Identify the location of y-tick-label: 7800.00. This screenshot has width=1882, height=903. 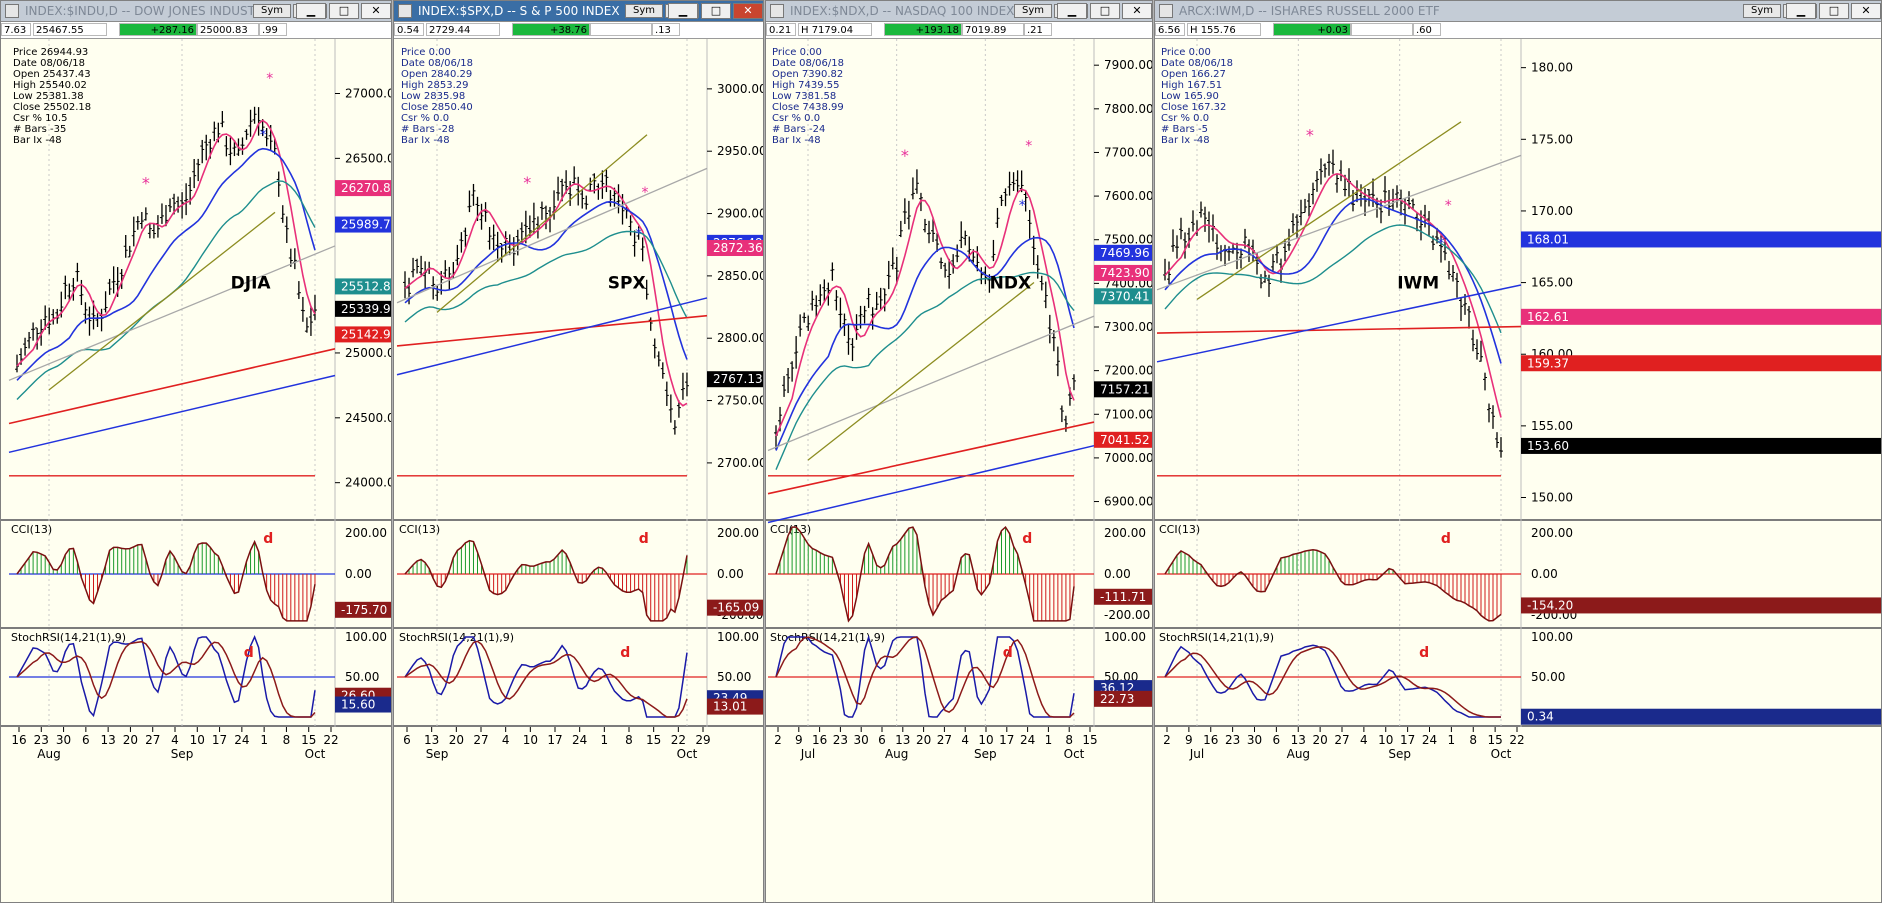
(1128, 109).